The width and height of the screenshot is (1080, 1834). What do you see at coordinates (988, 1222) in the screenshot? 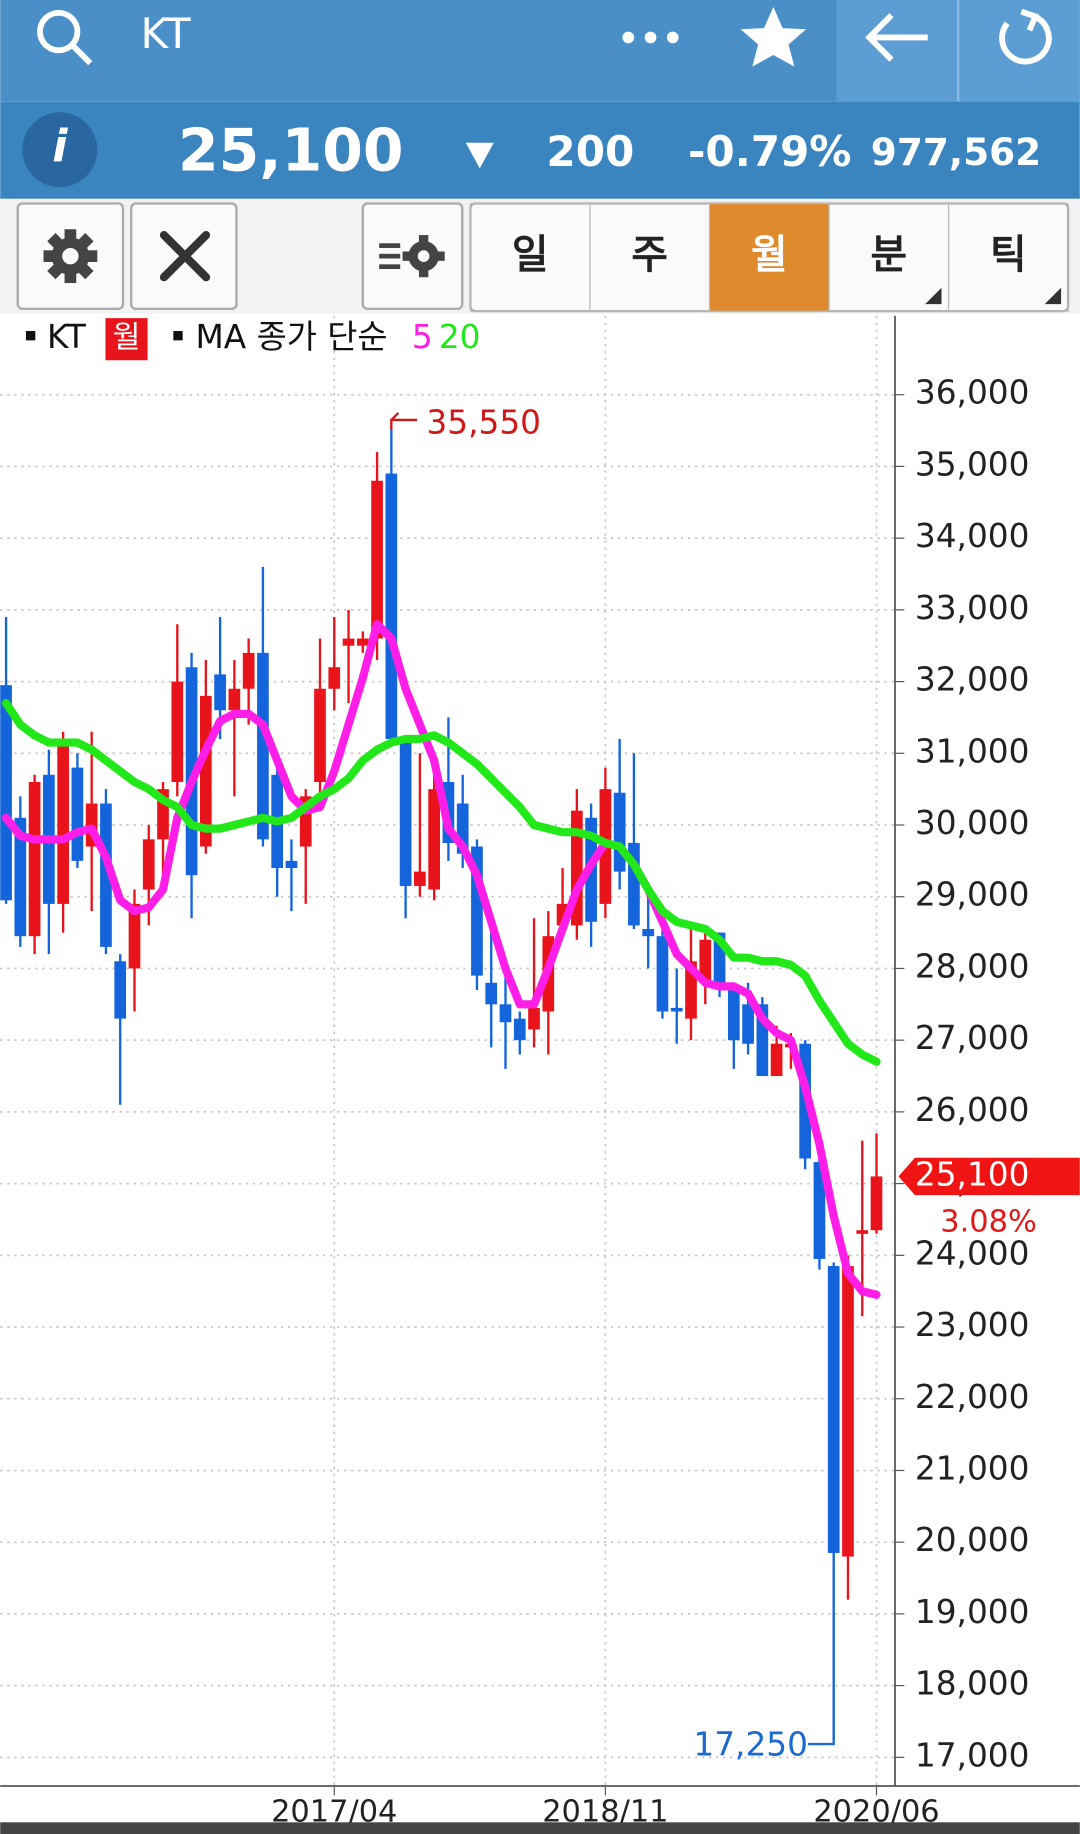
I see `last-change-label: 3.08%` at bounding box center [988, 1222].